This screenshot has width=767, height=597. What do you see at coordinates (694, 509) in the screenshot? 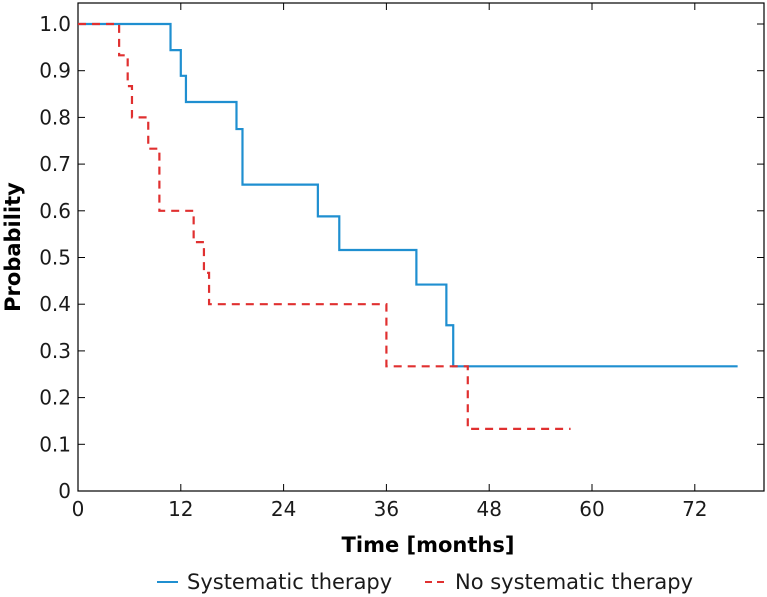
I see `x-tick-label: 72` at bounding box center [694, 509].